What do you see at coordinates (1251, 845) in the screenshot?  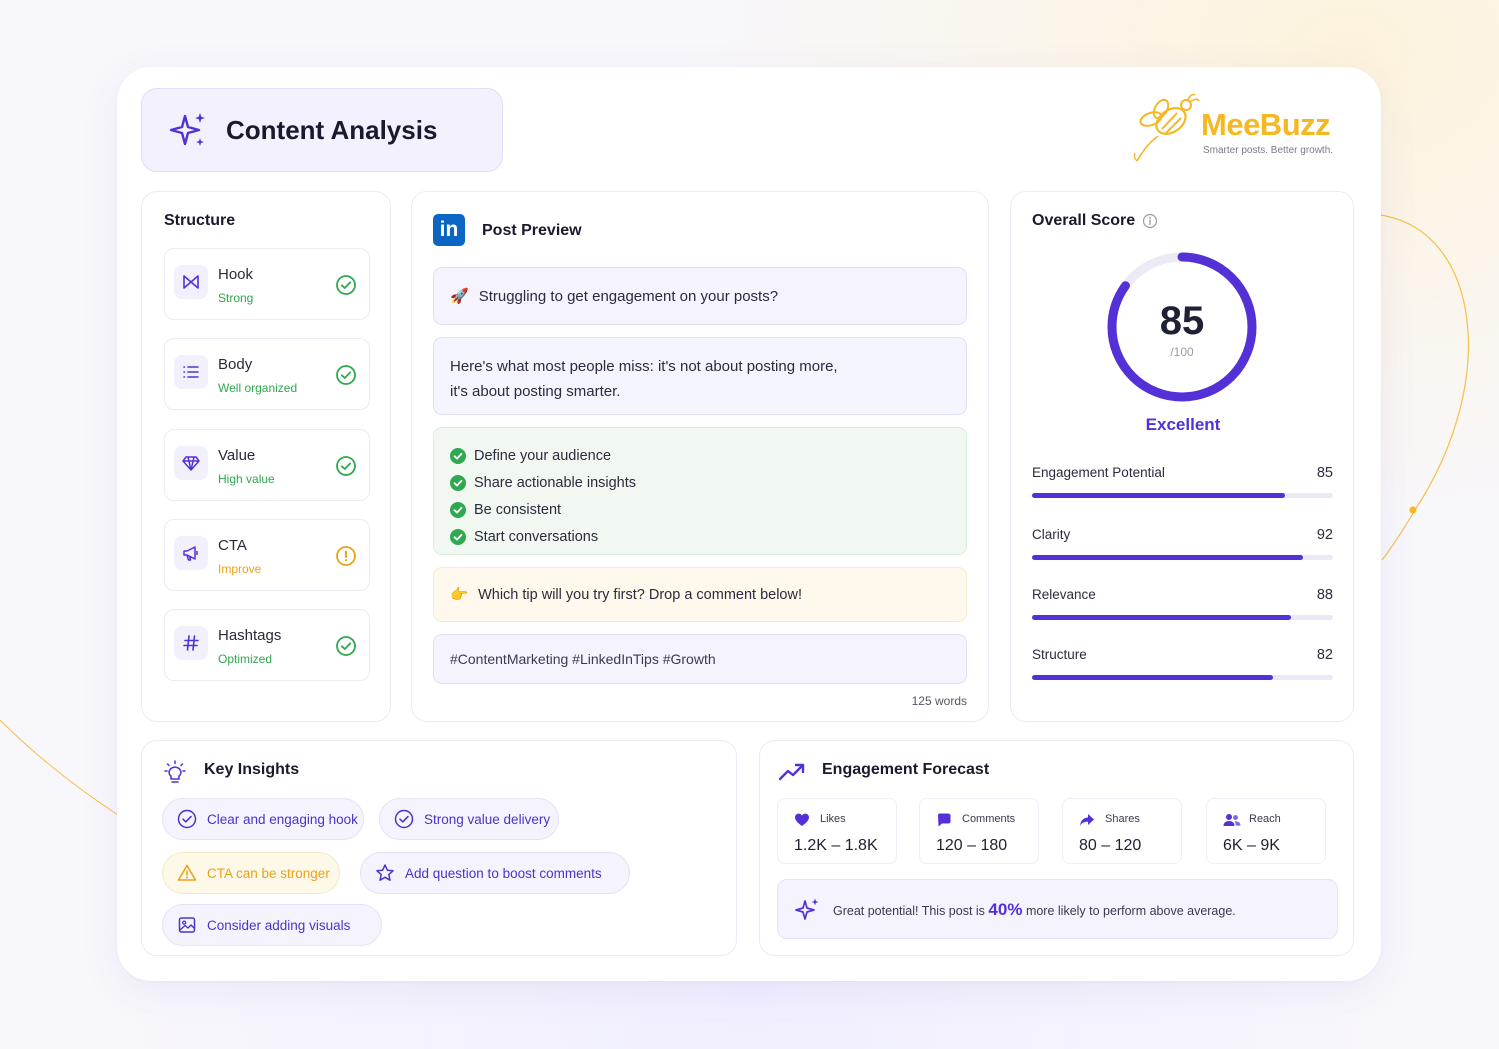 I see `forecast-stat-value: 6K – 9K` at bounding box center [1251, 845].